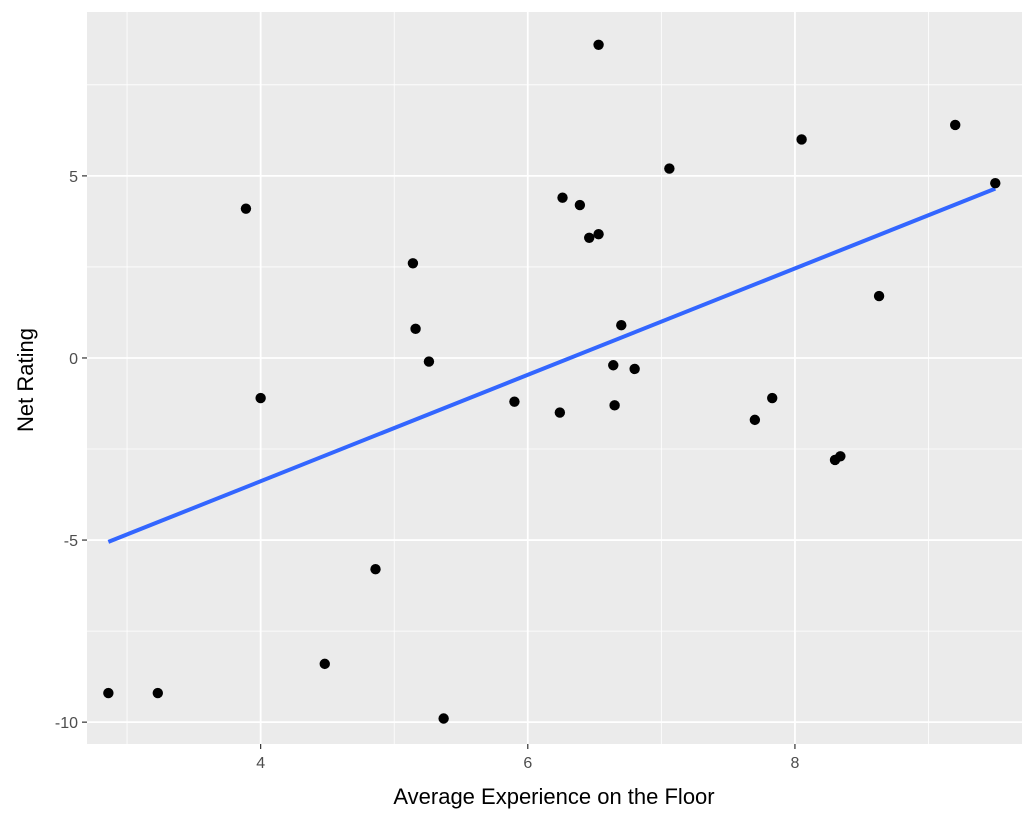  I want to click on y-tick-label: 0, so click(73, 359).